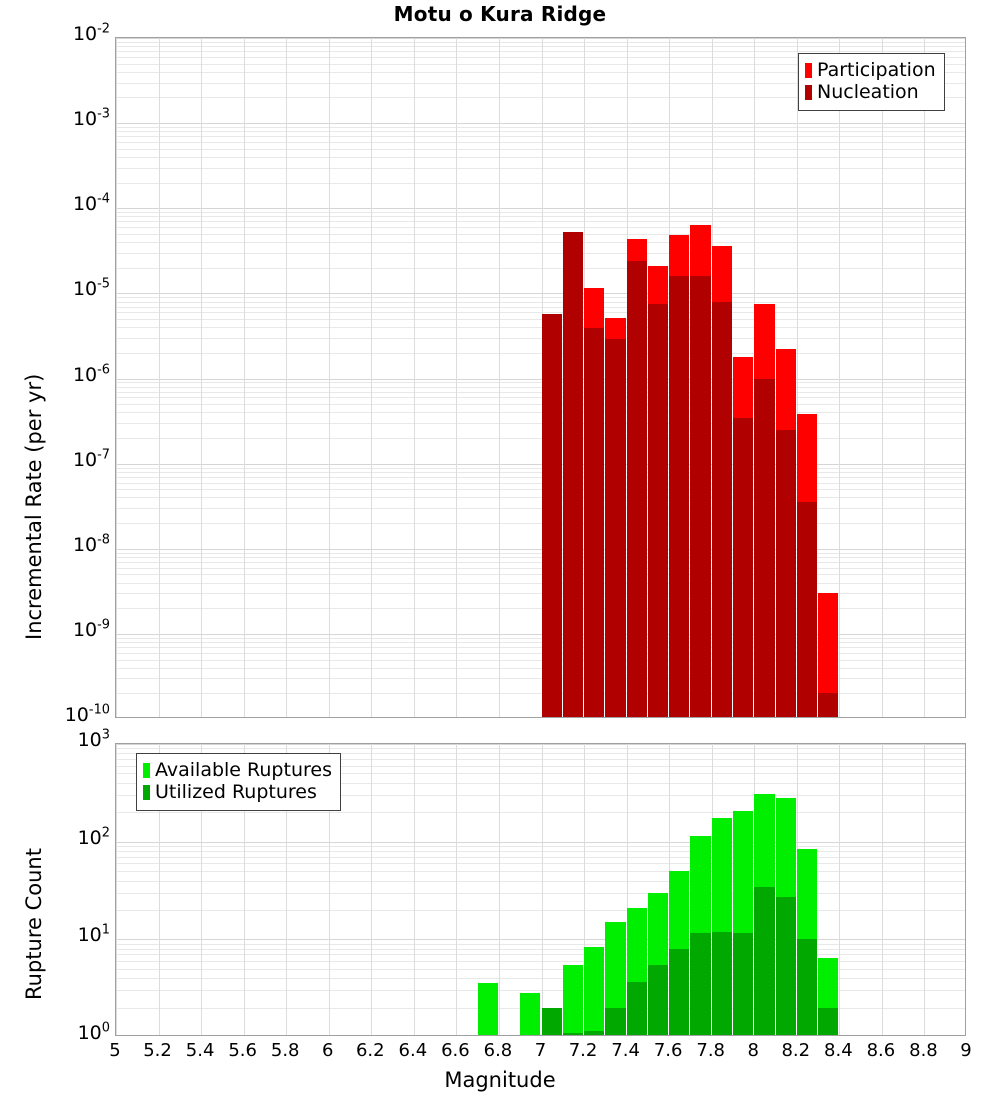  What do you see at coordinates (808, 70) in the screenshot?
I see `legend-swatch-participation` at bounding box center [808, 70].